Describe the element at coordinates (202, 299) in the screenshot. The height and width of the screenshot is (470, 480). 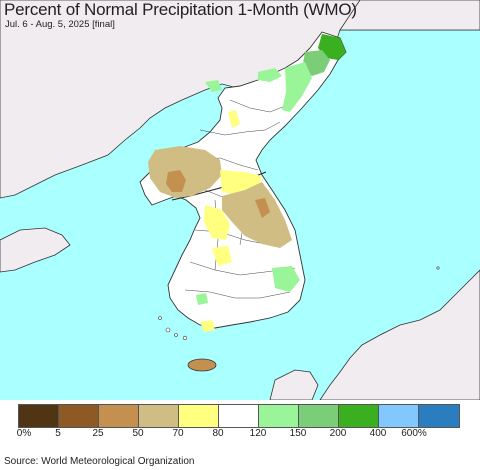
I see `green-south-patch` at that location.